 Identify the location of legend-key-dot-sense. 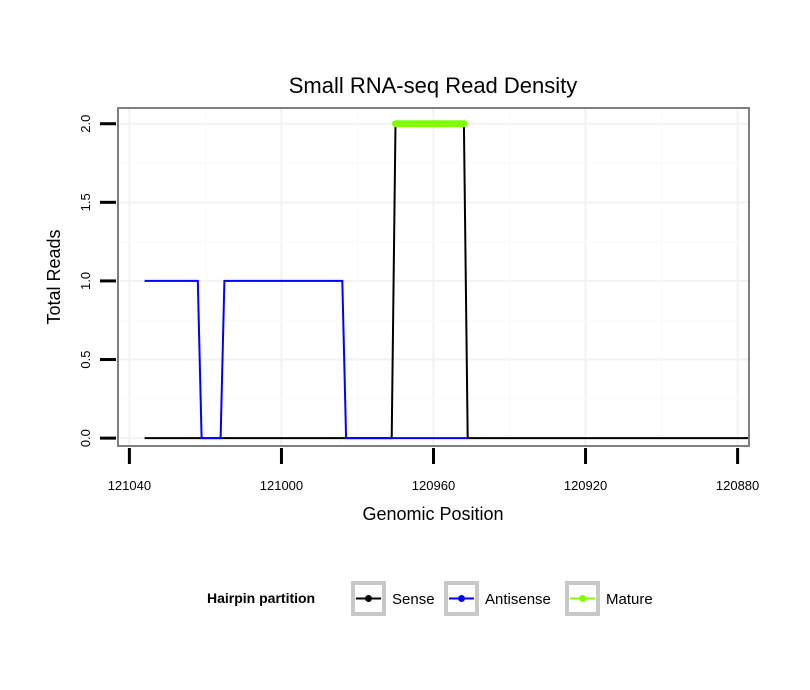
(368, 598).